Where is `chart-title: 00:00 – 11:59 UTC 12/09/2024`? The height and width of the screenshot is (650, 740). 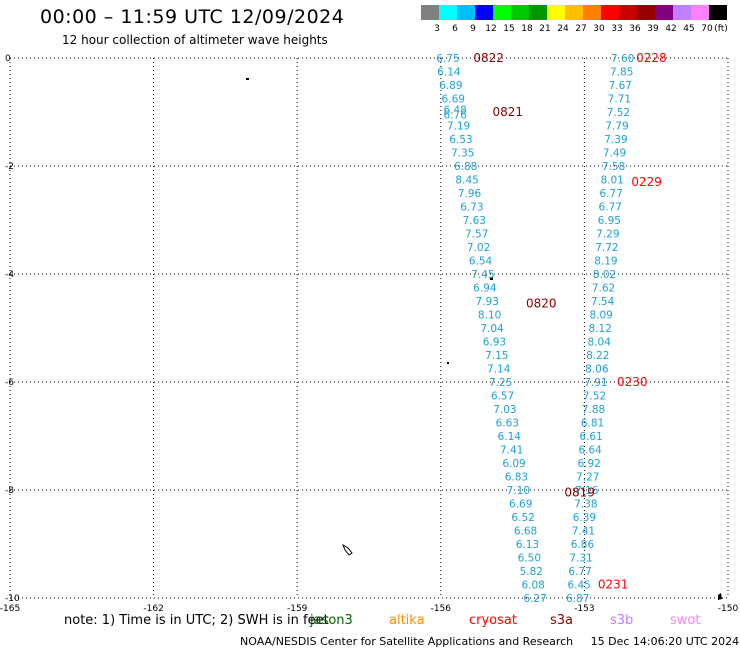 chart-title: 00:00 – 11:59 UTC 12/09/2024 is located at coordinates (192, 17).